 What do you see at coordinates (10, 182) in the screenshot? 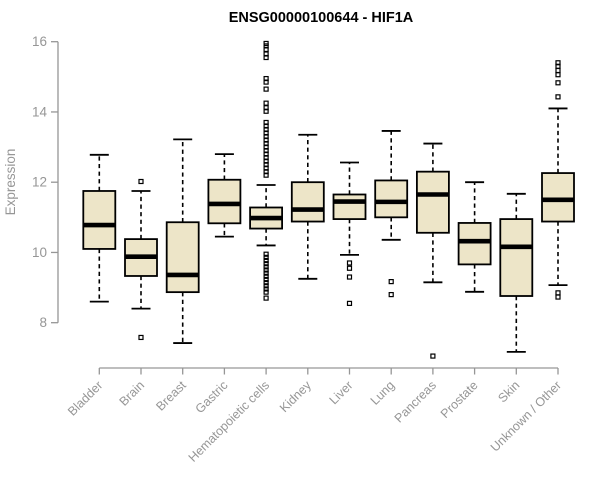
I see `y-axis-label: Expression` at bounding box center [10, 182].